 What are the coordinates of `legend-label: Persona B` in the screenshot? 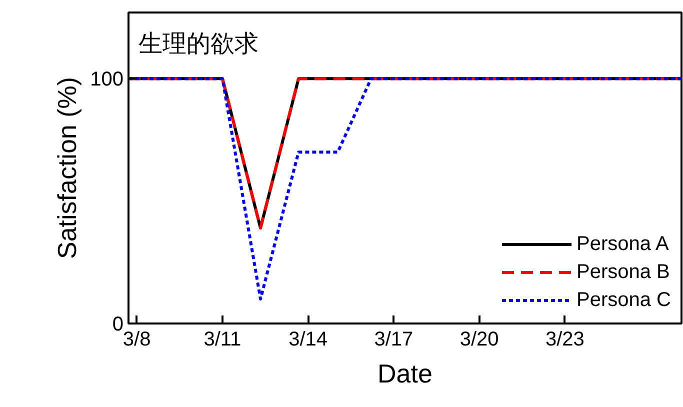 It's located at (623, 272).